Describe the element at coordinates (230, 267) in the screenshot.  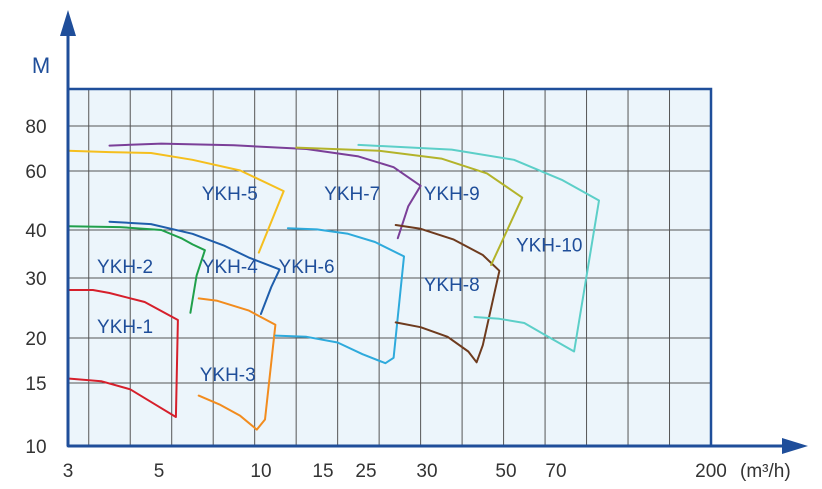
I see `label-ykh-4: YKH-4` at that location.